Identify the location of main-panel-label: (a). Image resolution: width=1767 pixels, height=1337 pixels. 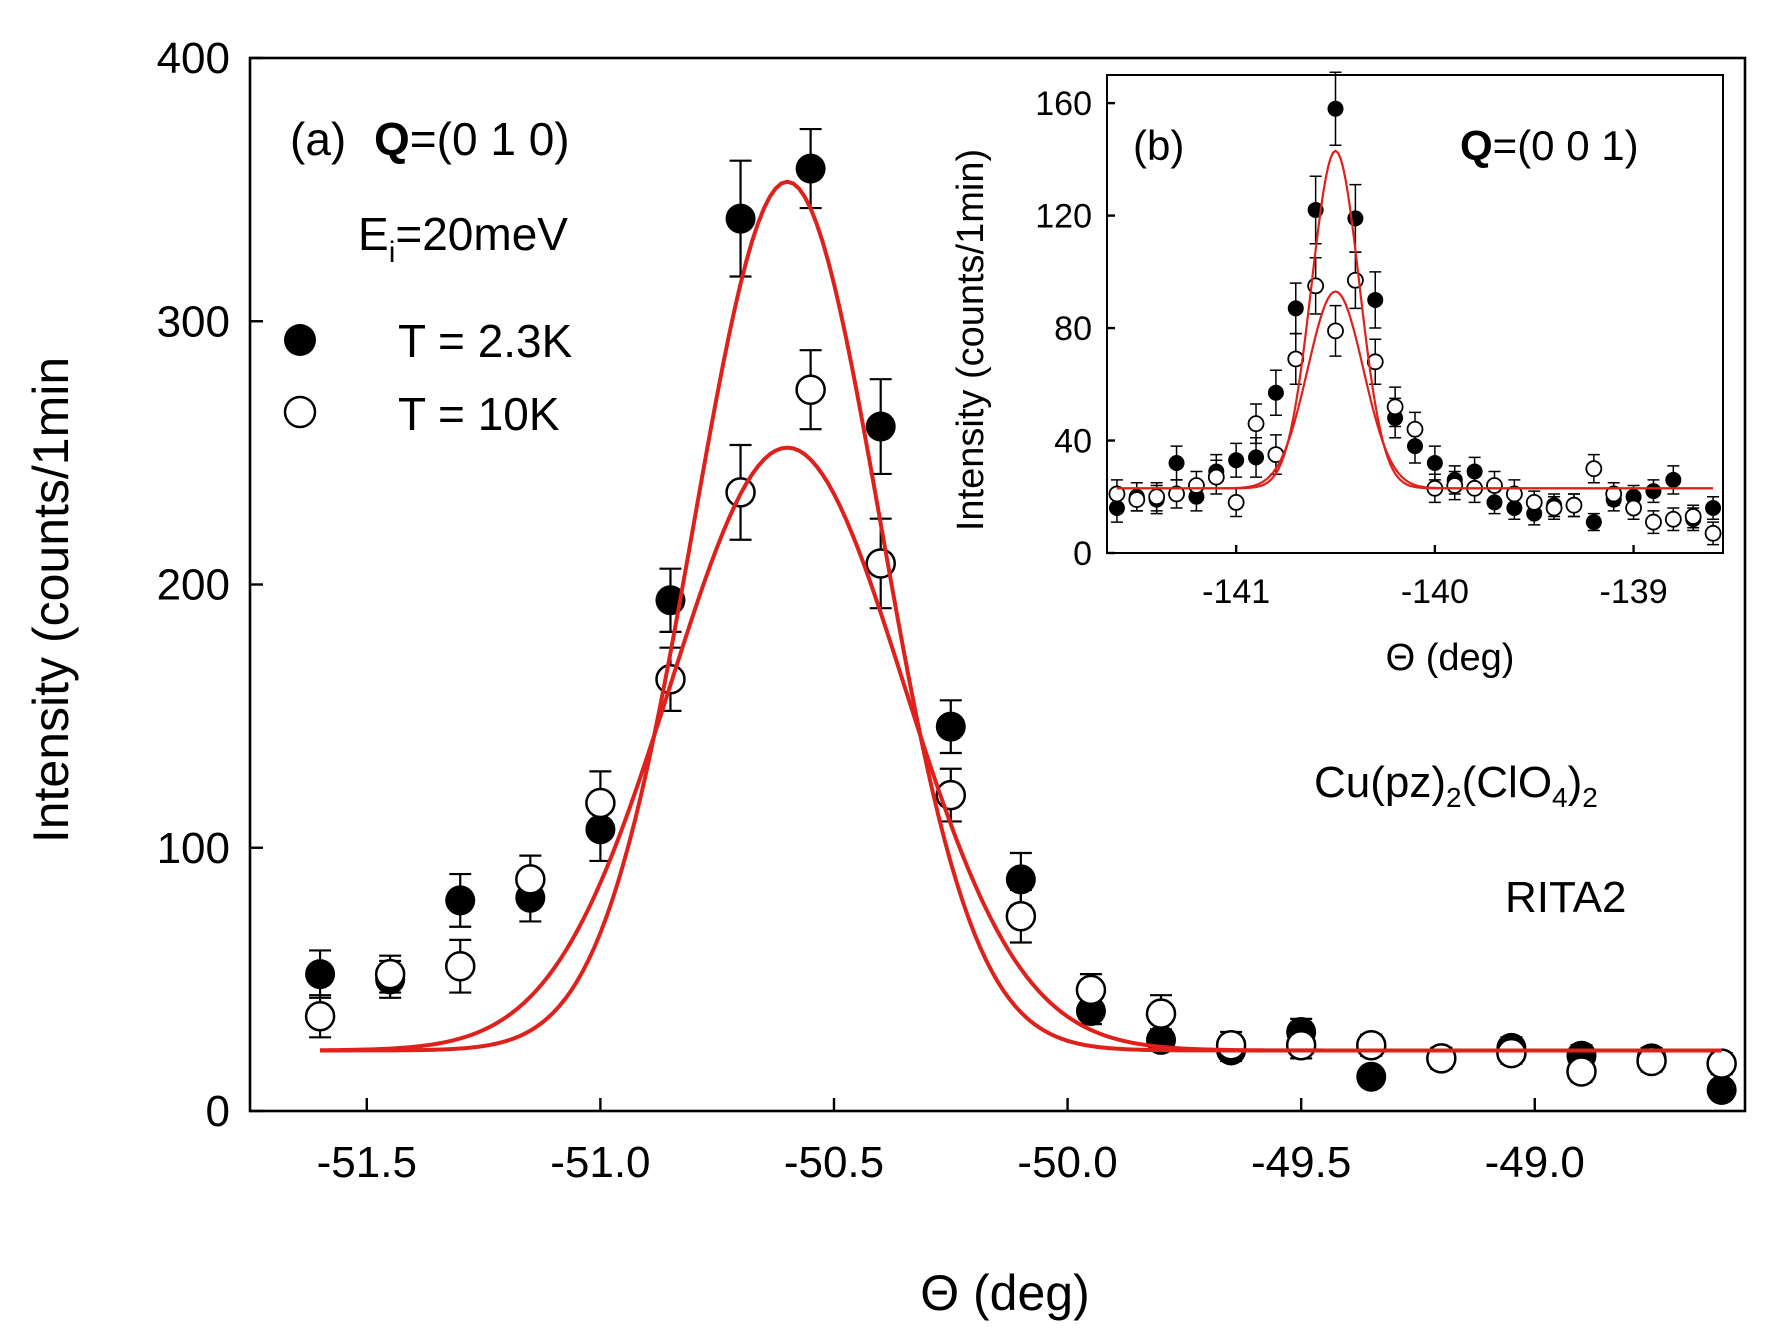
(318, 139).